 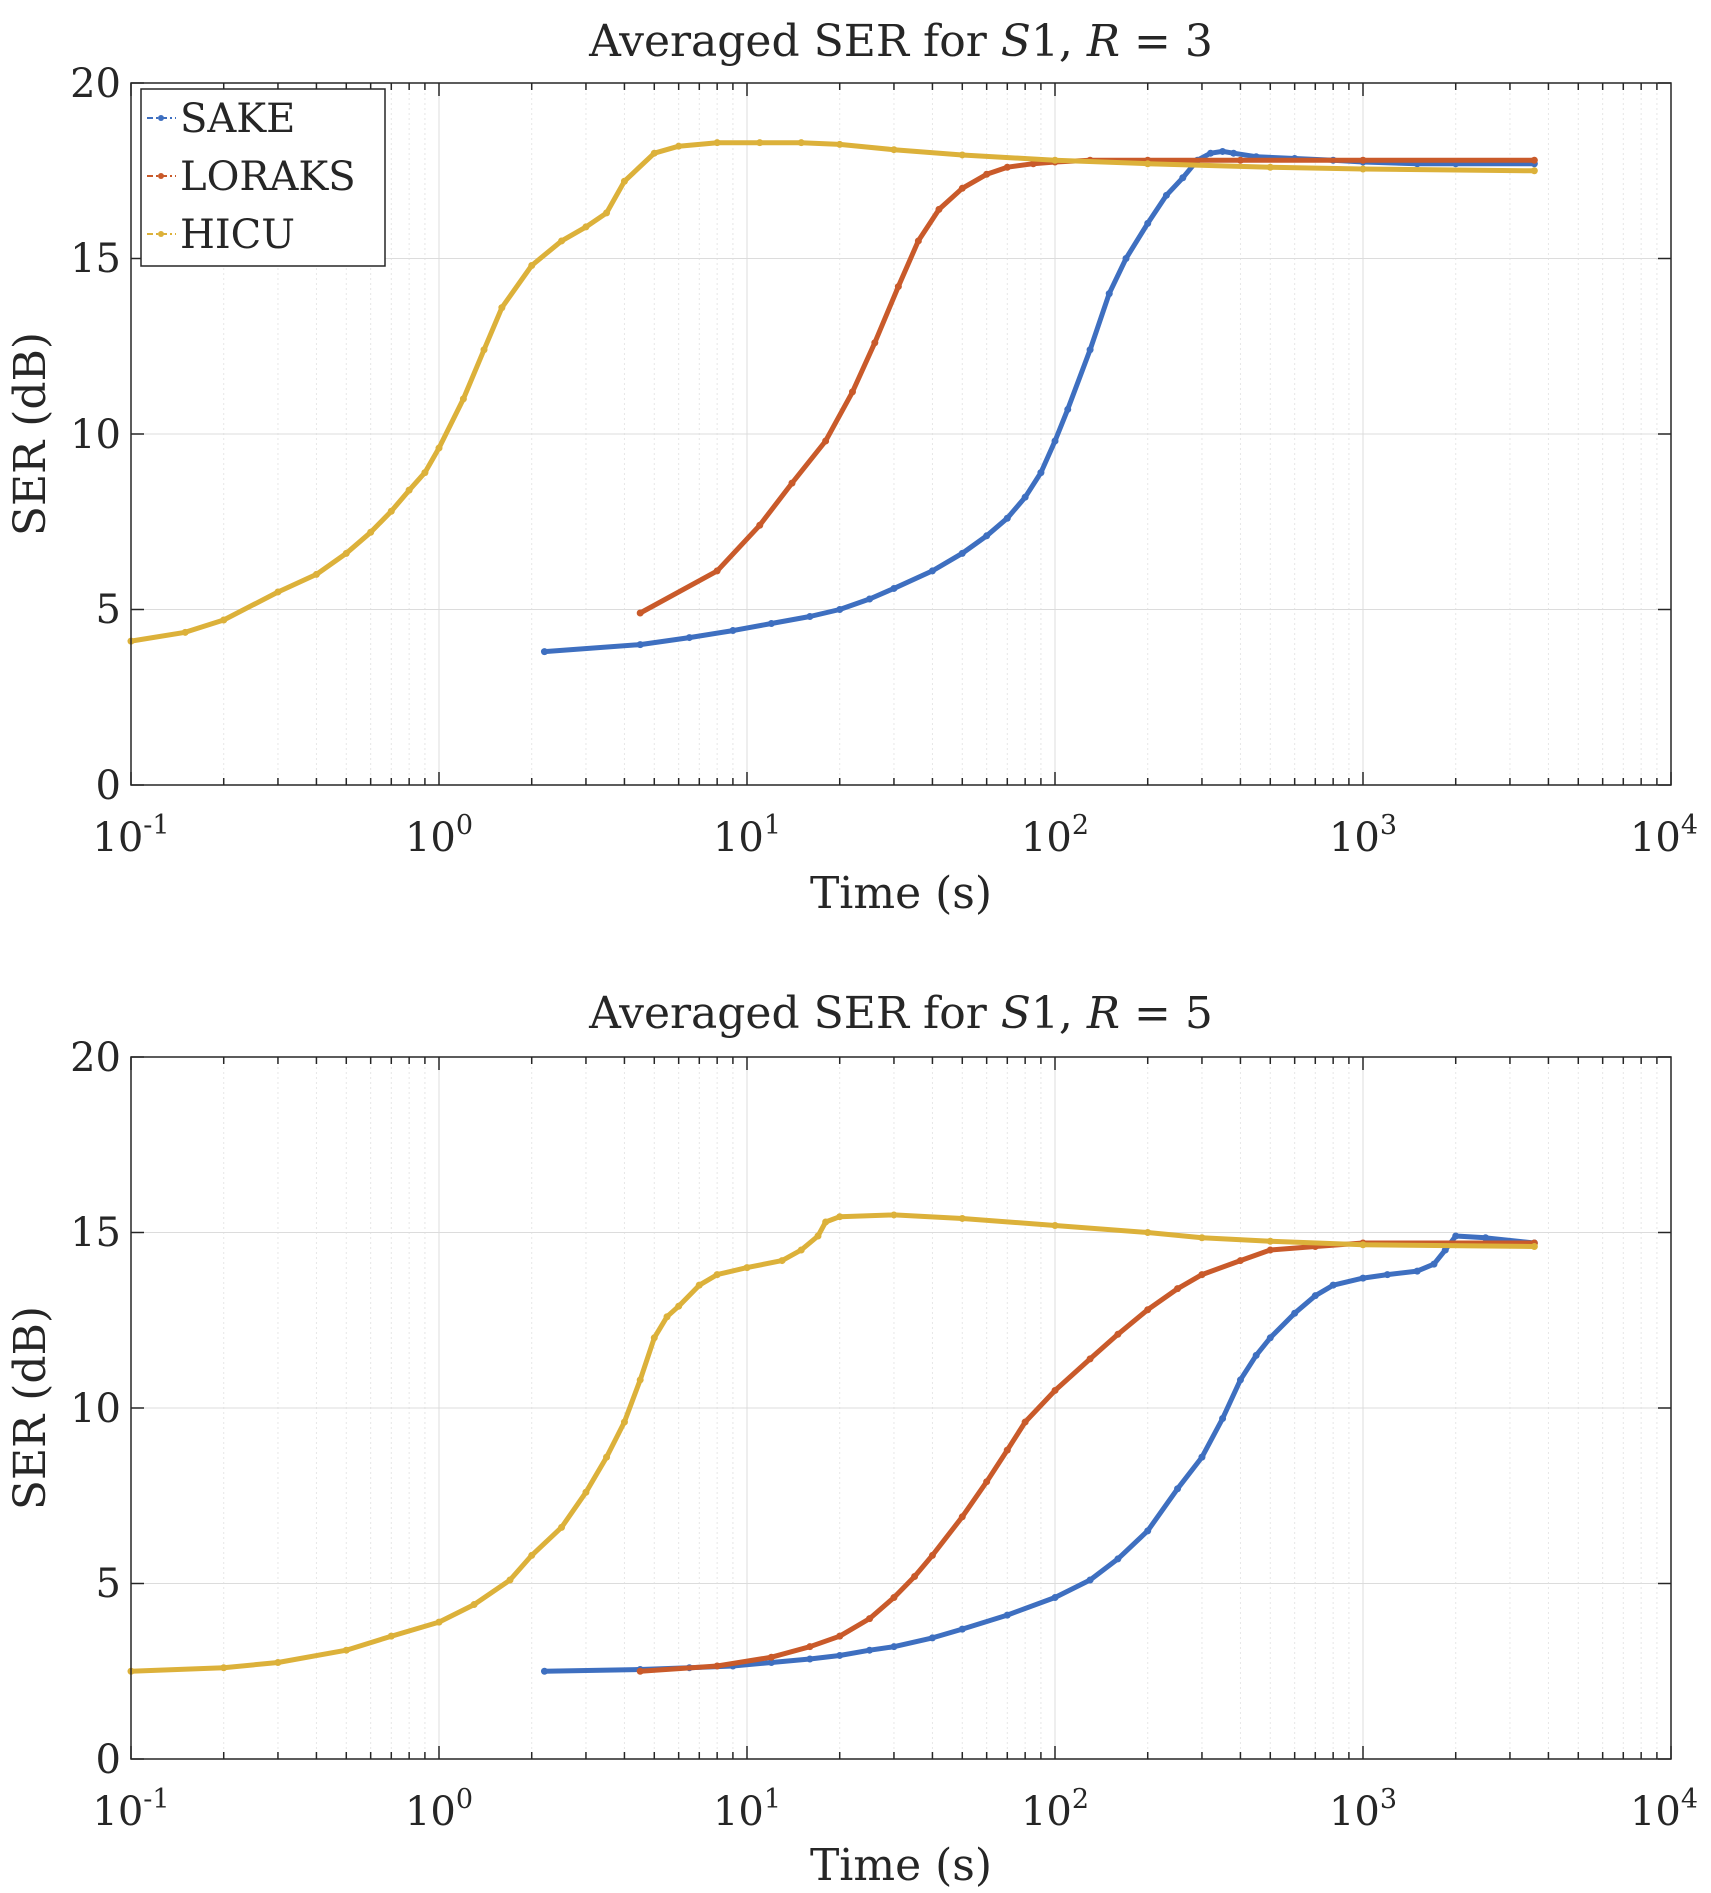 What do you see at coordinates (108, 1584) in the screenshot?
I see `y-tick-label: 5` at bounding box center [108, 1584].